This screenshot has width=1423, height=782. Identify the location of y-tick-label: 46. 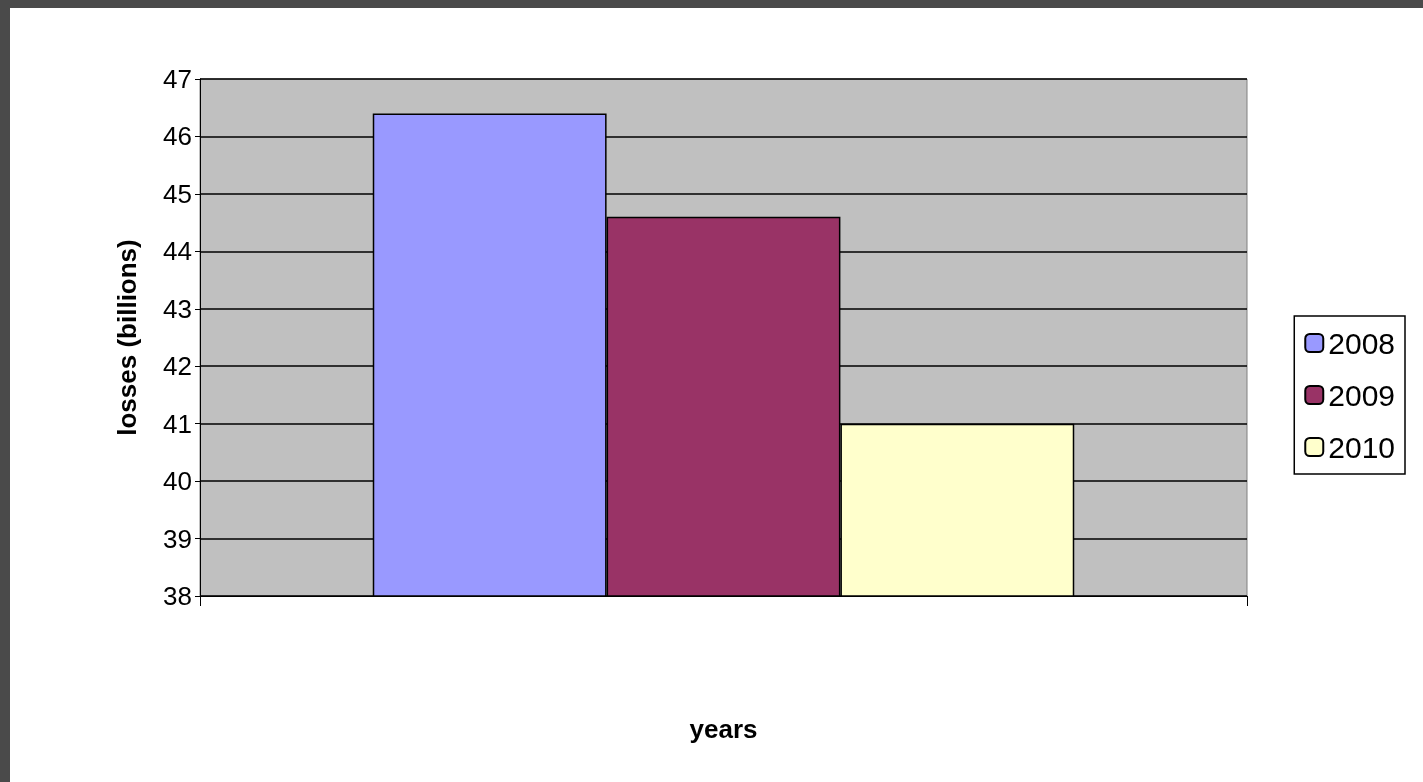
(177, 136).